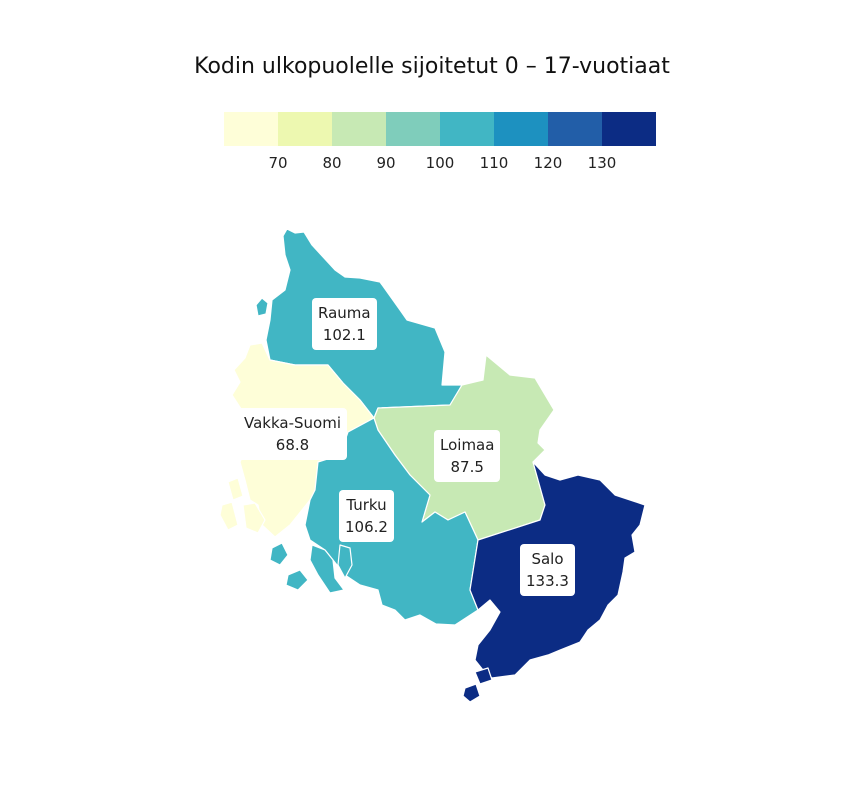  What do you see at coordinates (332, 163) in the screenshot?
I see `legend-tick: 80` at bounding box center [332, 163].